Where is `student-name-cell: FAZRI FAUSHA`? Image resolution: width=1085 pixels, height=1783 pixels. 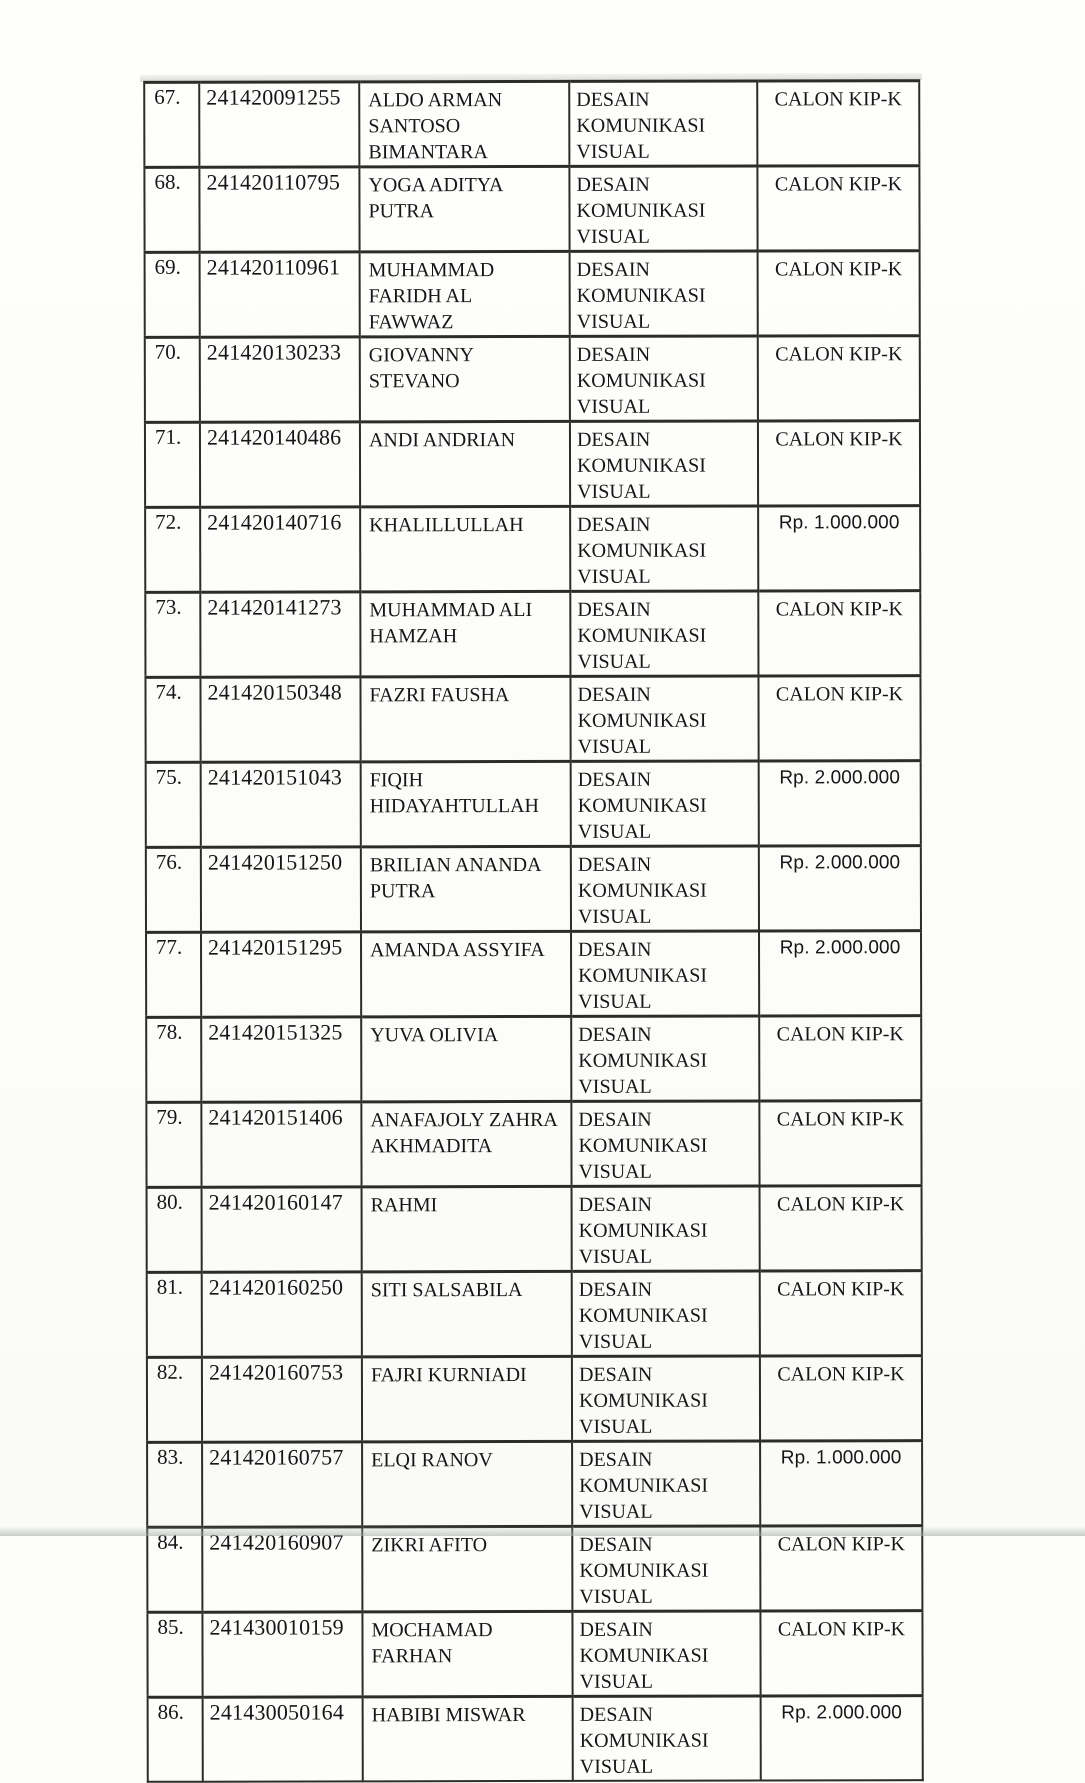
student-name-cell: FAZRI FAUSHA is located at coordinates (465, 719).